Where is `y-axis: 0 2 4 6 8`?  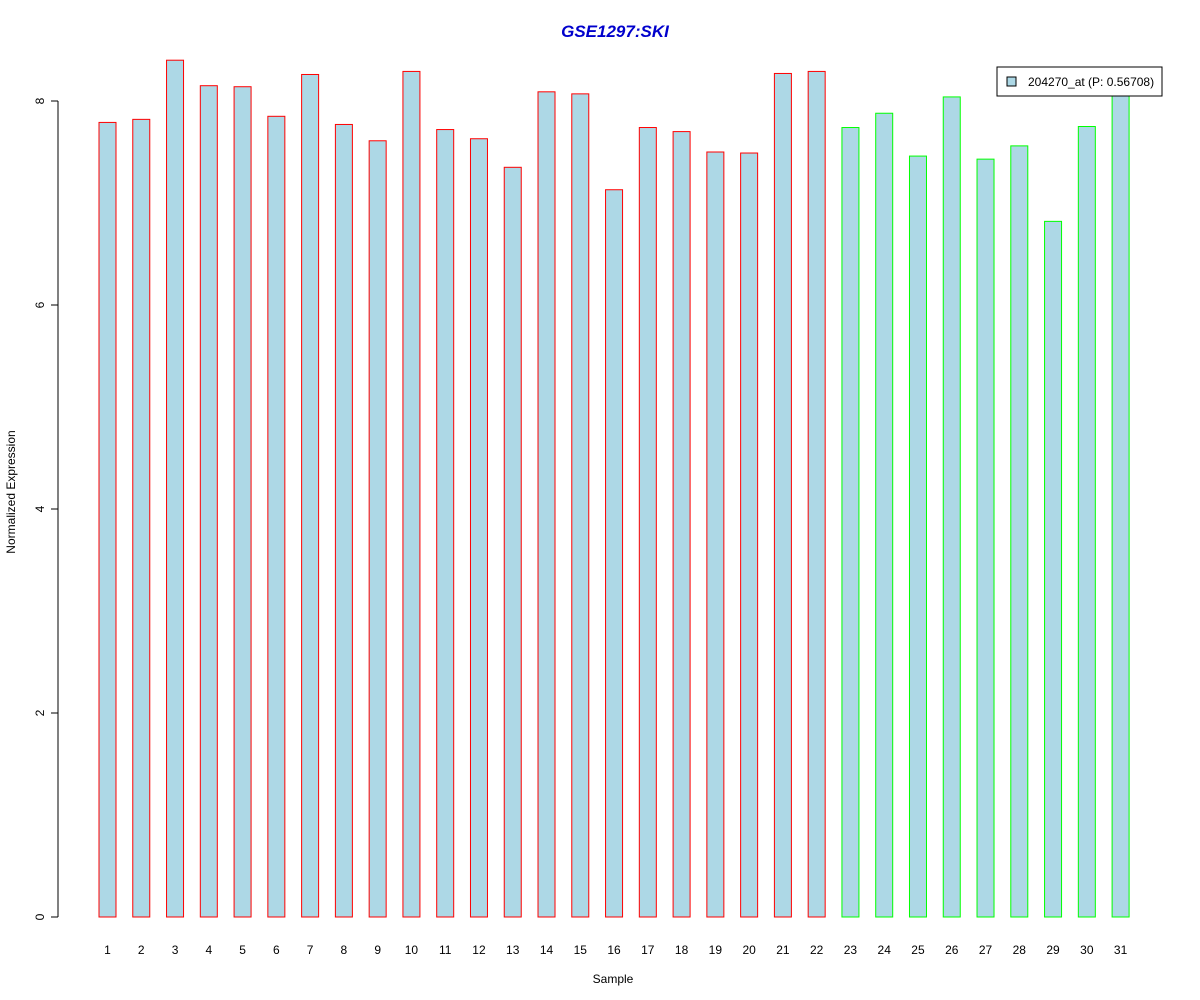 y-axis: 0 2 4 6 8 is located at coordinates (46, 508).